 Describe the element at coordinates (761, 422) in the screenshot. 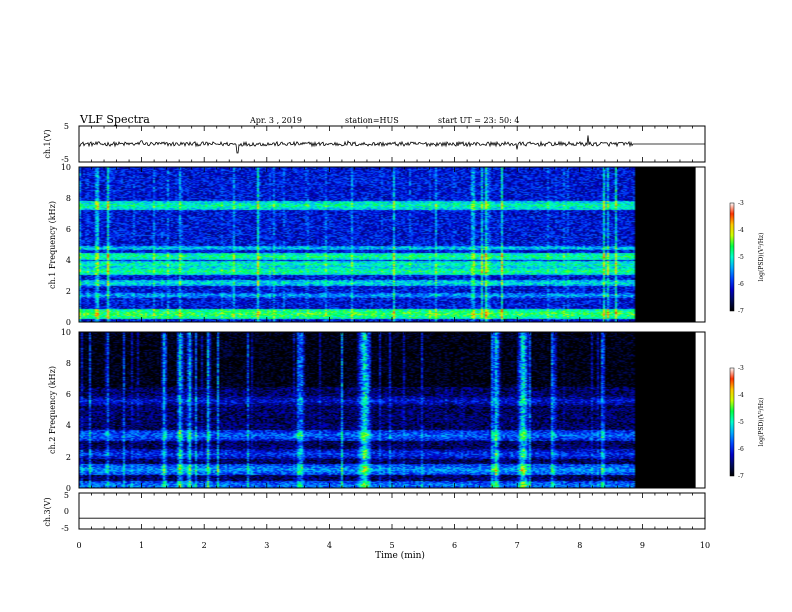

I see `ch2-colorbar-label: log(PSD)(V²/Hz)` at that location.